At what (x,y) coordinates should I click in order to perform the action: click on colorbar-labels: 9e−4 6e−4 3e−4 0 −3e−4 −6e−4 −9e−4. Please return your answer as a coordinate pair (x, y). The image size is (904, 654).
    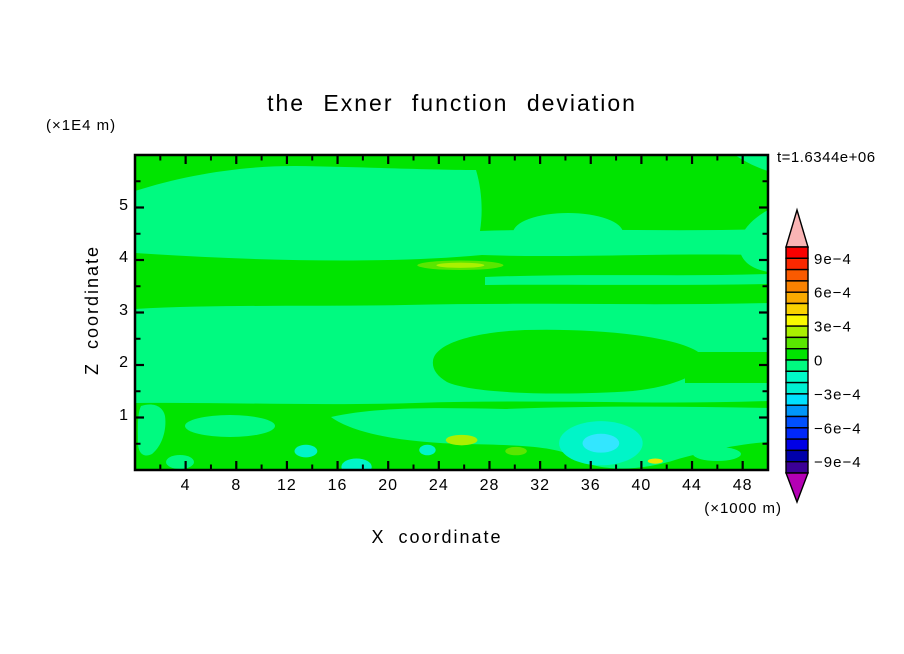
    Looking at the image, I should click on (838, 361).